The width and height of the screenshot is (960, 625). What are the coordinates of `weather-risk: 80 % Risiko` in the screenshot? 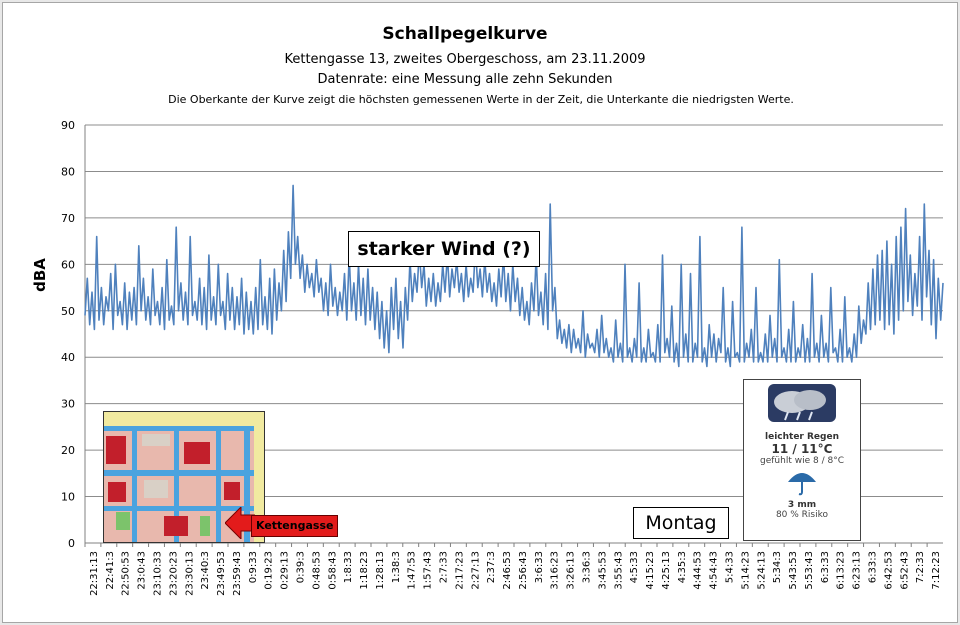 It's located at (802, 515).